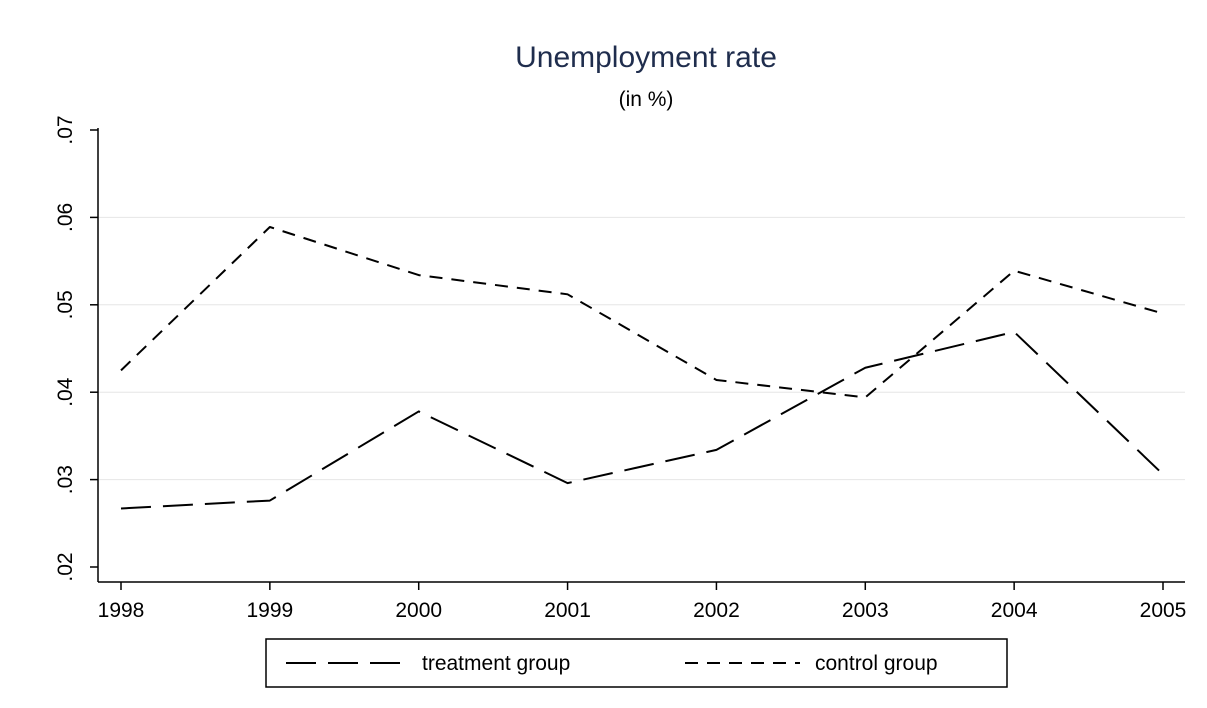  What do you see at coordinates (65, 217) in the screenshot?
I see `y-tick-label: .06` at bounding box center [65, 217].